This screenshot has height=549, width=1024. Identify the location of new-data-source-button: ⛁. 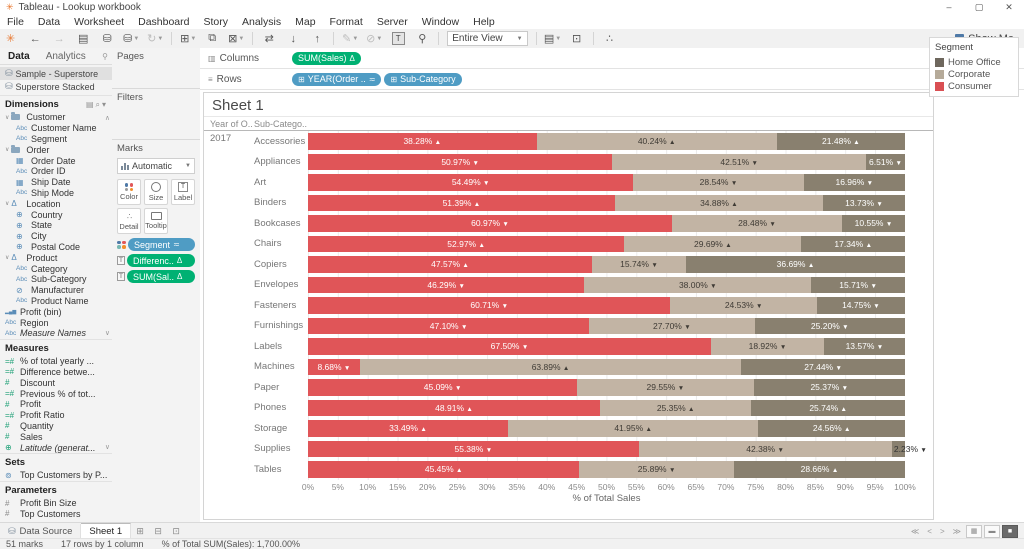
(107, 38).